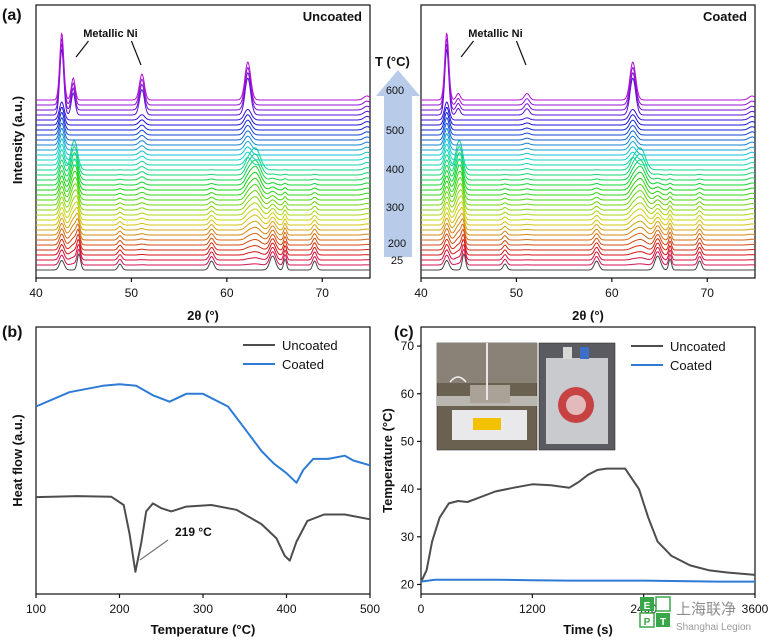 Image resolution: width=775 pixels, height=642 pixels. What do you see at coordinates (203, 629) in the screenshot?
I see `x-axis-label: Temperature (°C)` at bounding box center [203, 629].